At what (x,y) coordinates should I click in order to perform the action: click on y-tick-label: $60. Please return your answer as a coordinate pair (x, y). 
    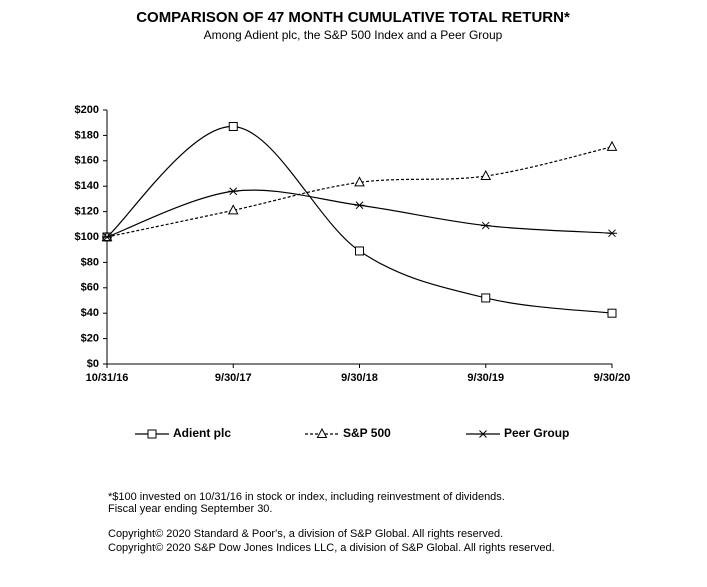
    Looking at the image, I should click on (90, 288).